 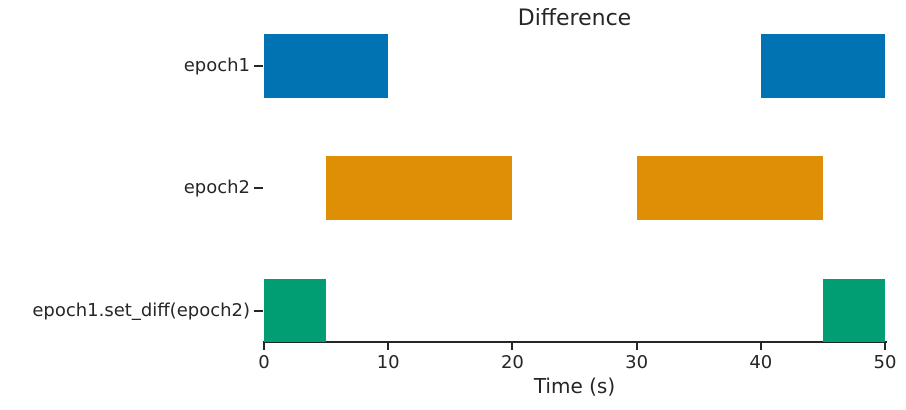 I want to click on x-tick-label: 0, so click(x=264, y=362).